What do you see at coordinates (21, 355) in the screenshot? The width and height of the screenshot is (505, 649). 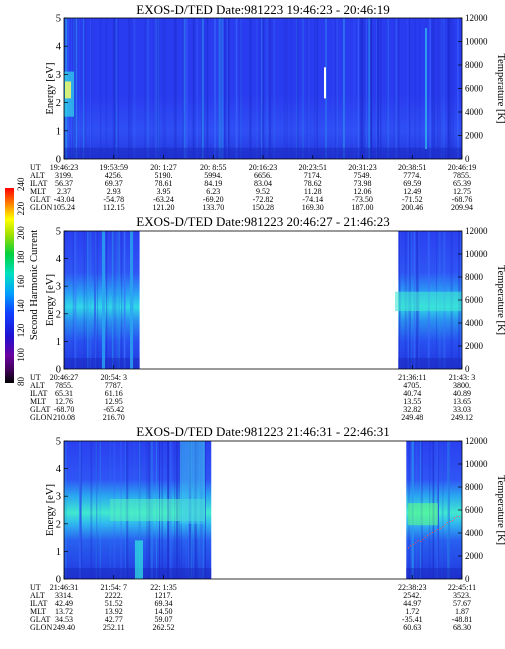 I see `colorbar-tick-label: 100` at bounding box center [21, 355].